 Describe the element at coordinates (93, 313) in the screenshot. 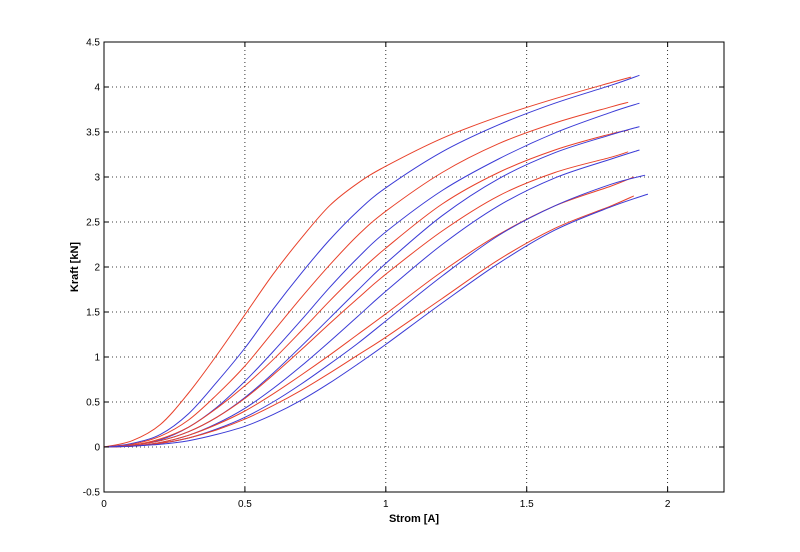

I see `y-tick-label: 1.5` at that location.